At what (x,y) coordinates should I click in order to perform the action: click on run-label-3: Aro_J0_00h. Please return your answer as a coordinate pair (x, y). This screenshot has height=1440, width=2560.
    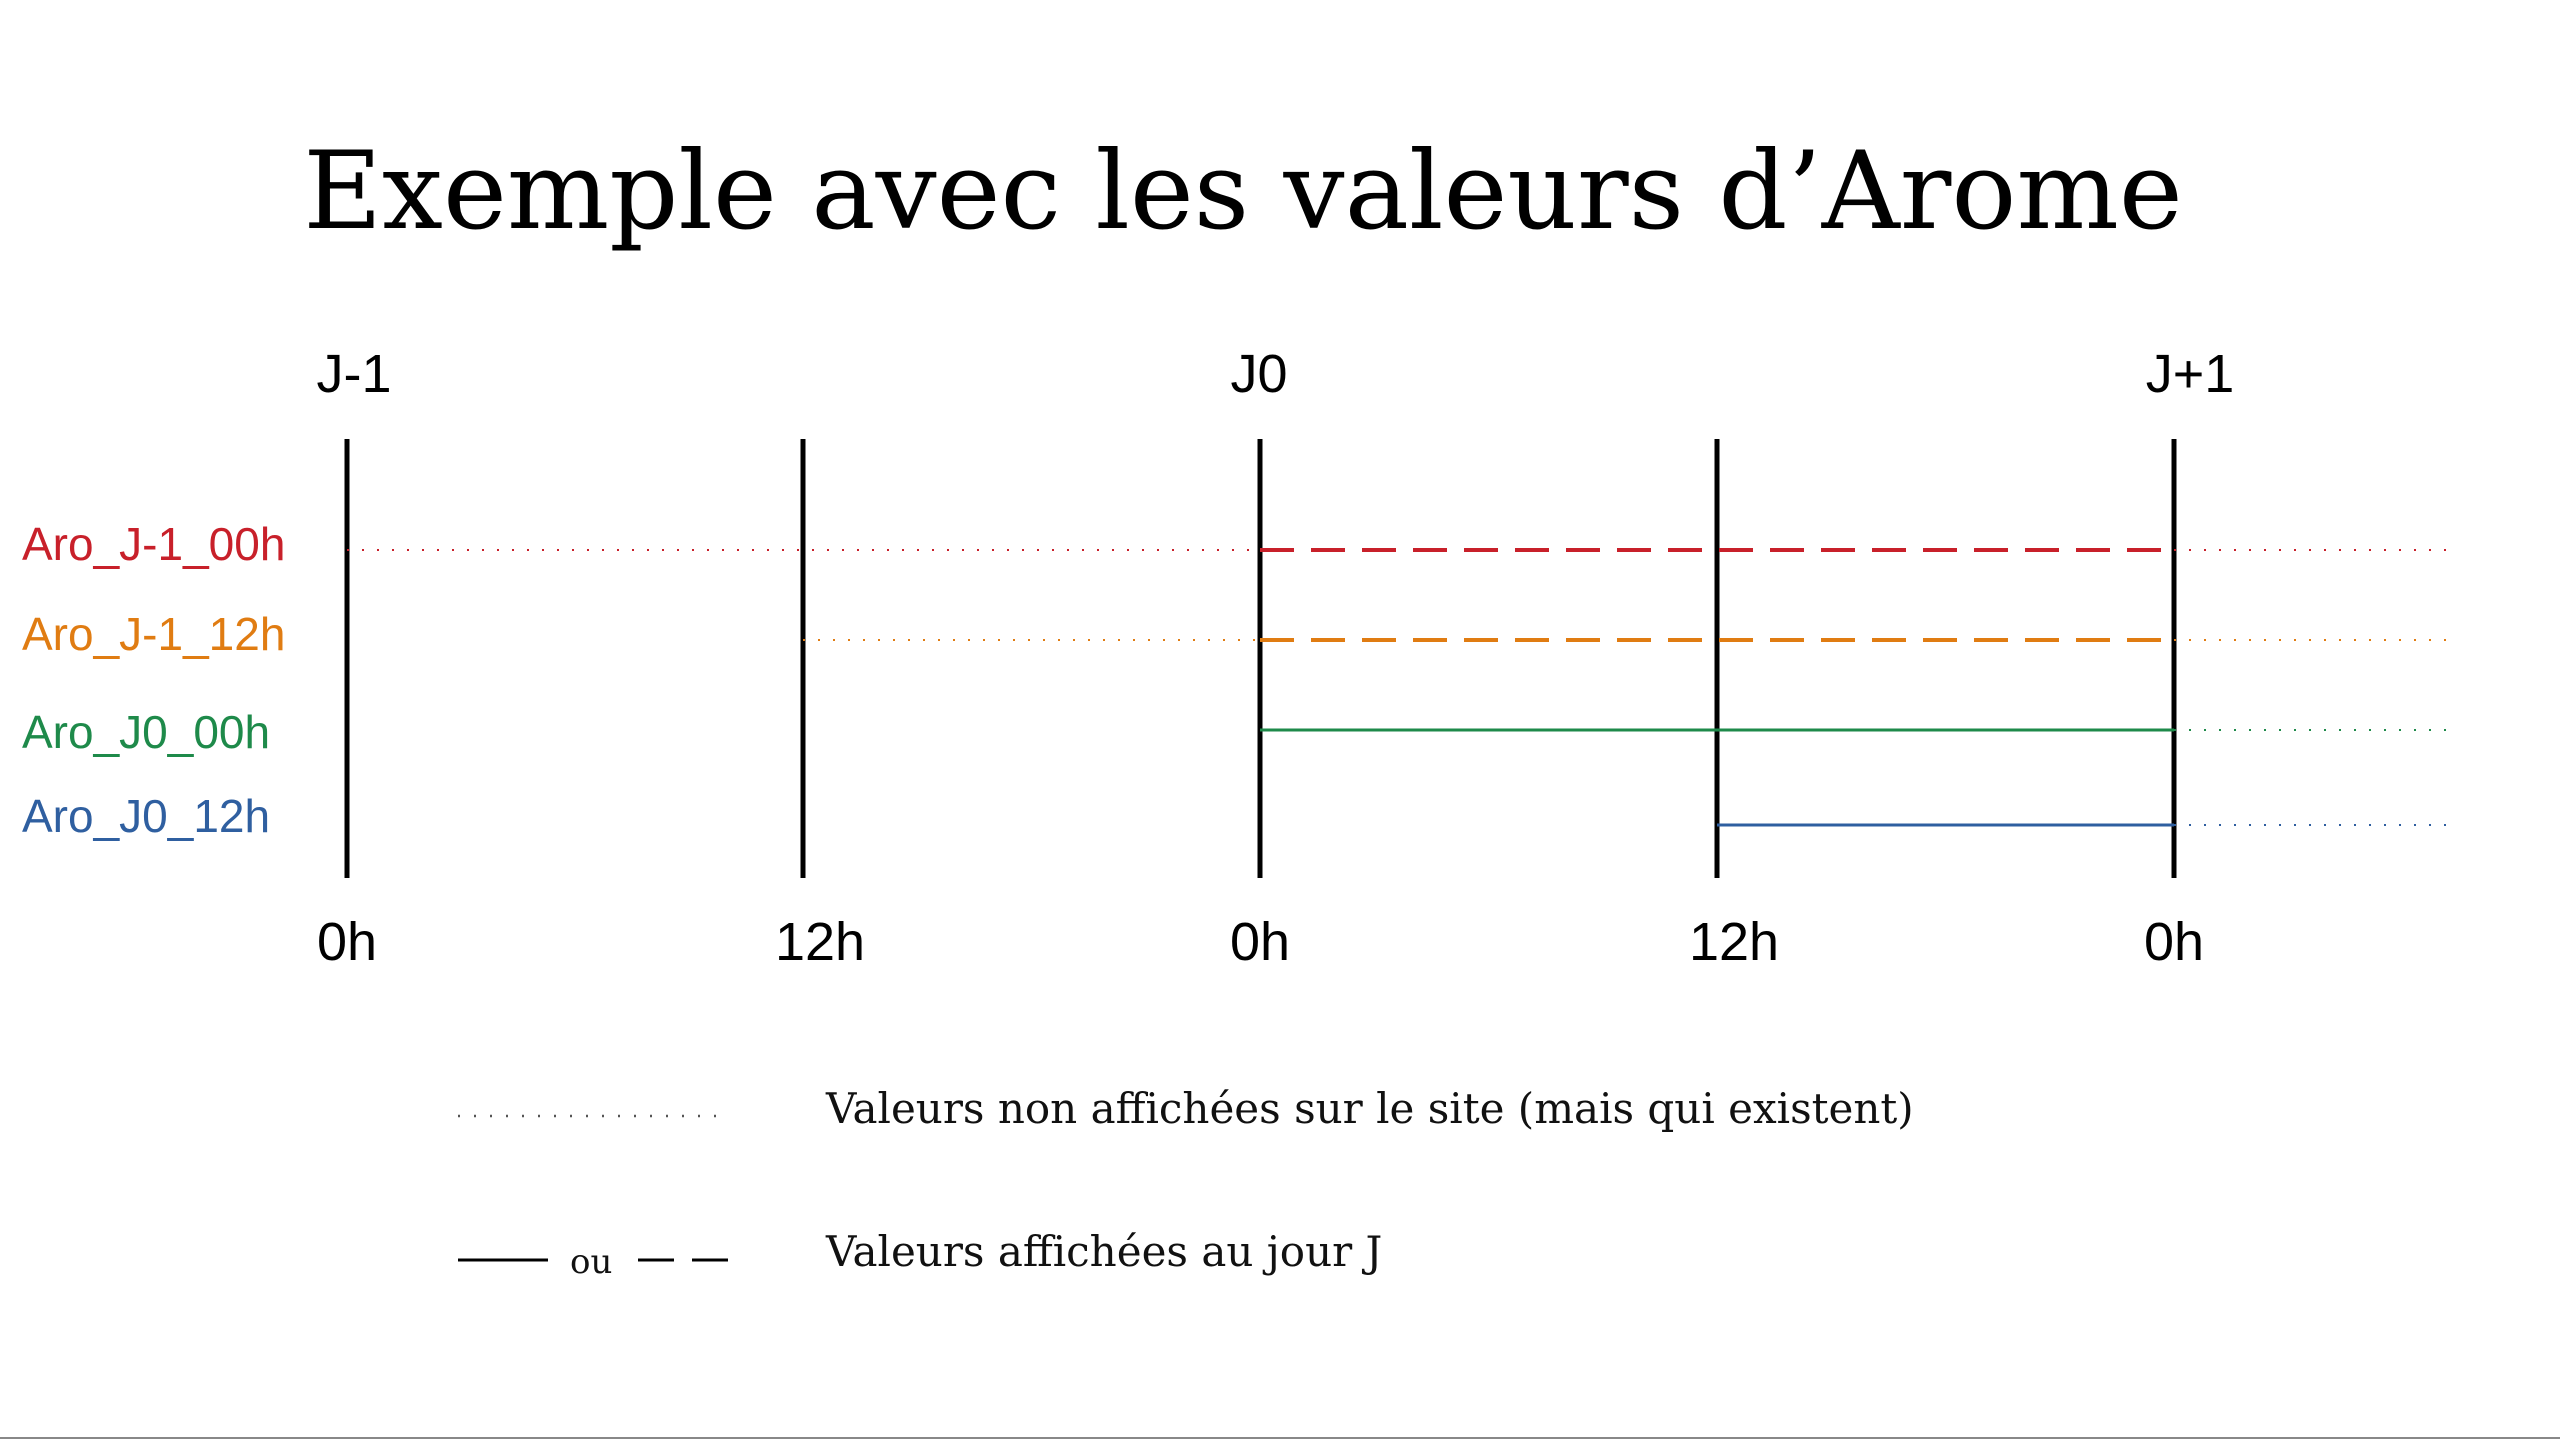
    Looking at the image, I should click on (146, 732).